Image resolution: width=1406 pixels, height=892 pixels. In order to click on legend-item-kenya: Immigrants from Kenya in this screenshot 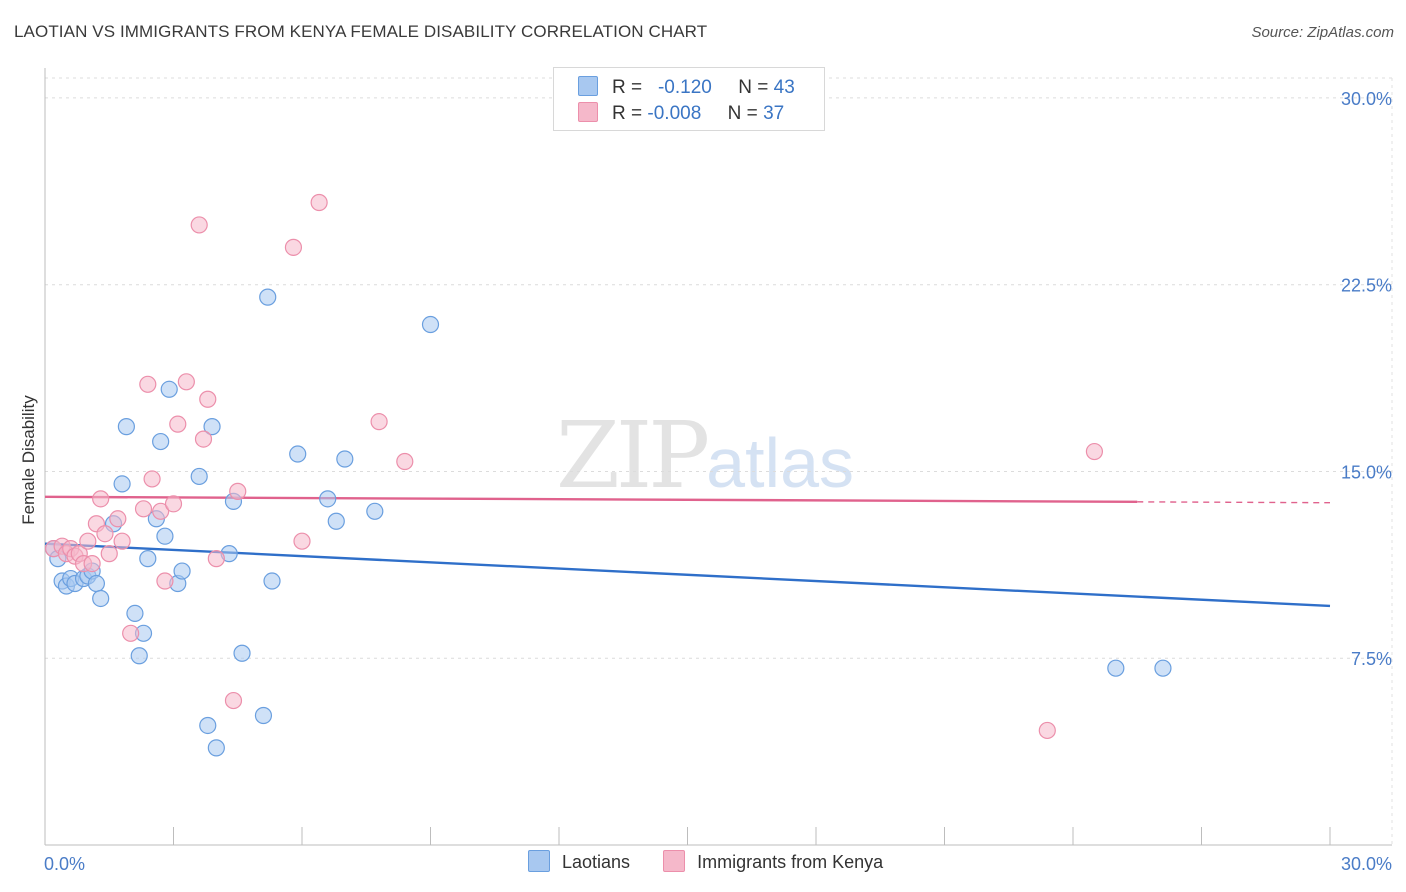, I will do `click(773, 861)`.